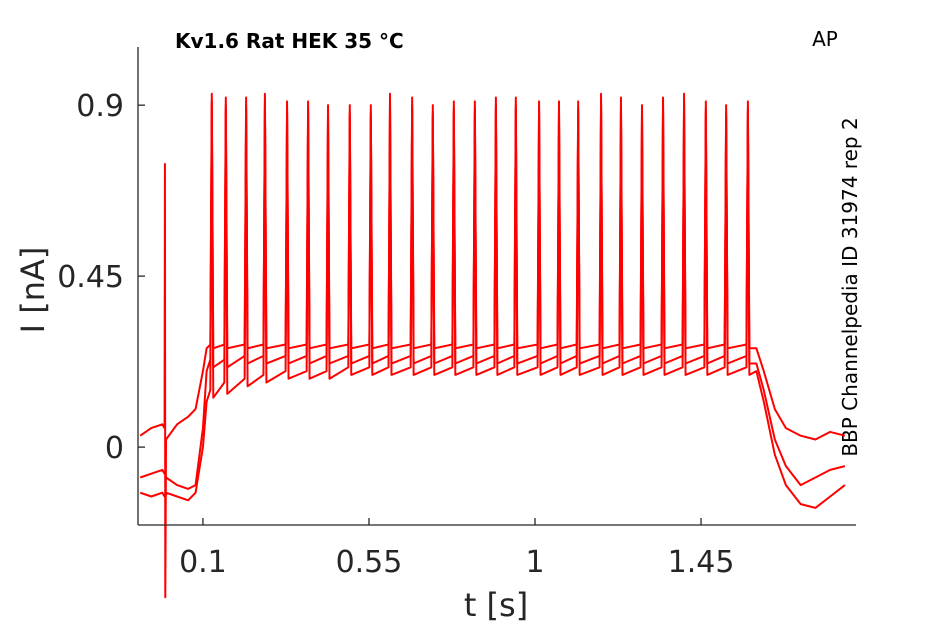 This screenshot has height=624, width=945. Describe the element at coordinates (825, 39) in the screenshot. I see `corner-label: AP` at that location.